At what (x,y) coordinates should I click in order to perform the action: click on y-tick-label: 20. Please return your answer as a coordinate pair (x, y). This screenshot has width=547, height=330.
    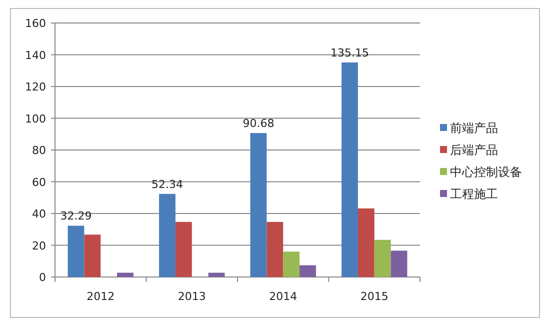
    Looking at the image, I should click on (39, 245).